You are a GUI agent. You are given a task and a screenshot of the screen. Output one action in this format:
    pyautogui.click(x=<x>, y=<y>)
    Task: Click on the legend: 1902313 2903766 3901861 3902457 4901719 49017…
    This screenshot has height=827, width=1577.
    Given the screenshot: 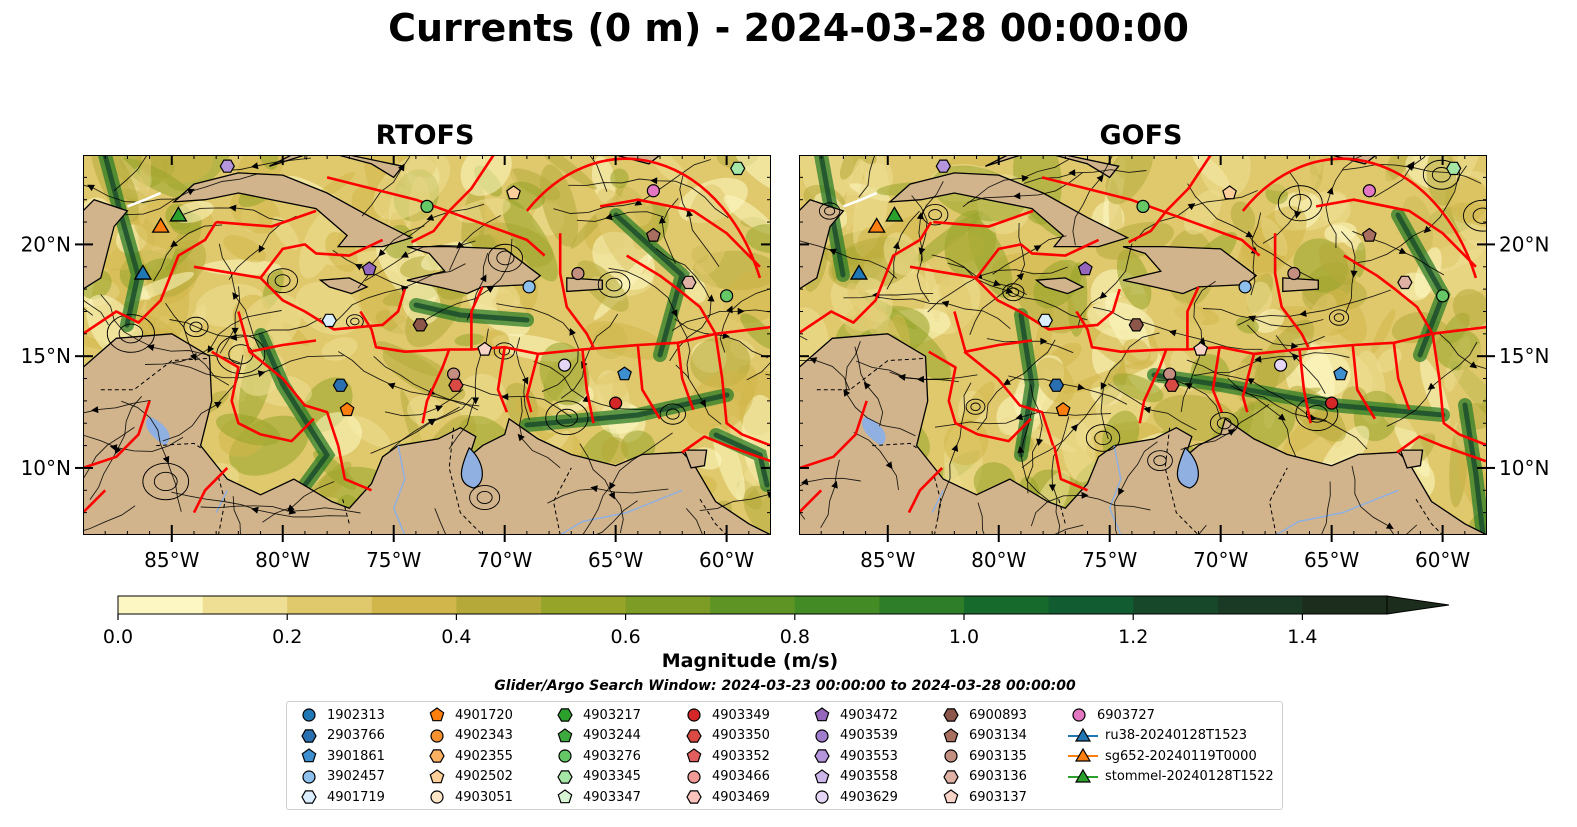 What is the action you would take?
    pyautogui.click(x=784, y=755)
    